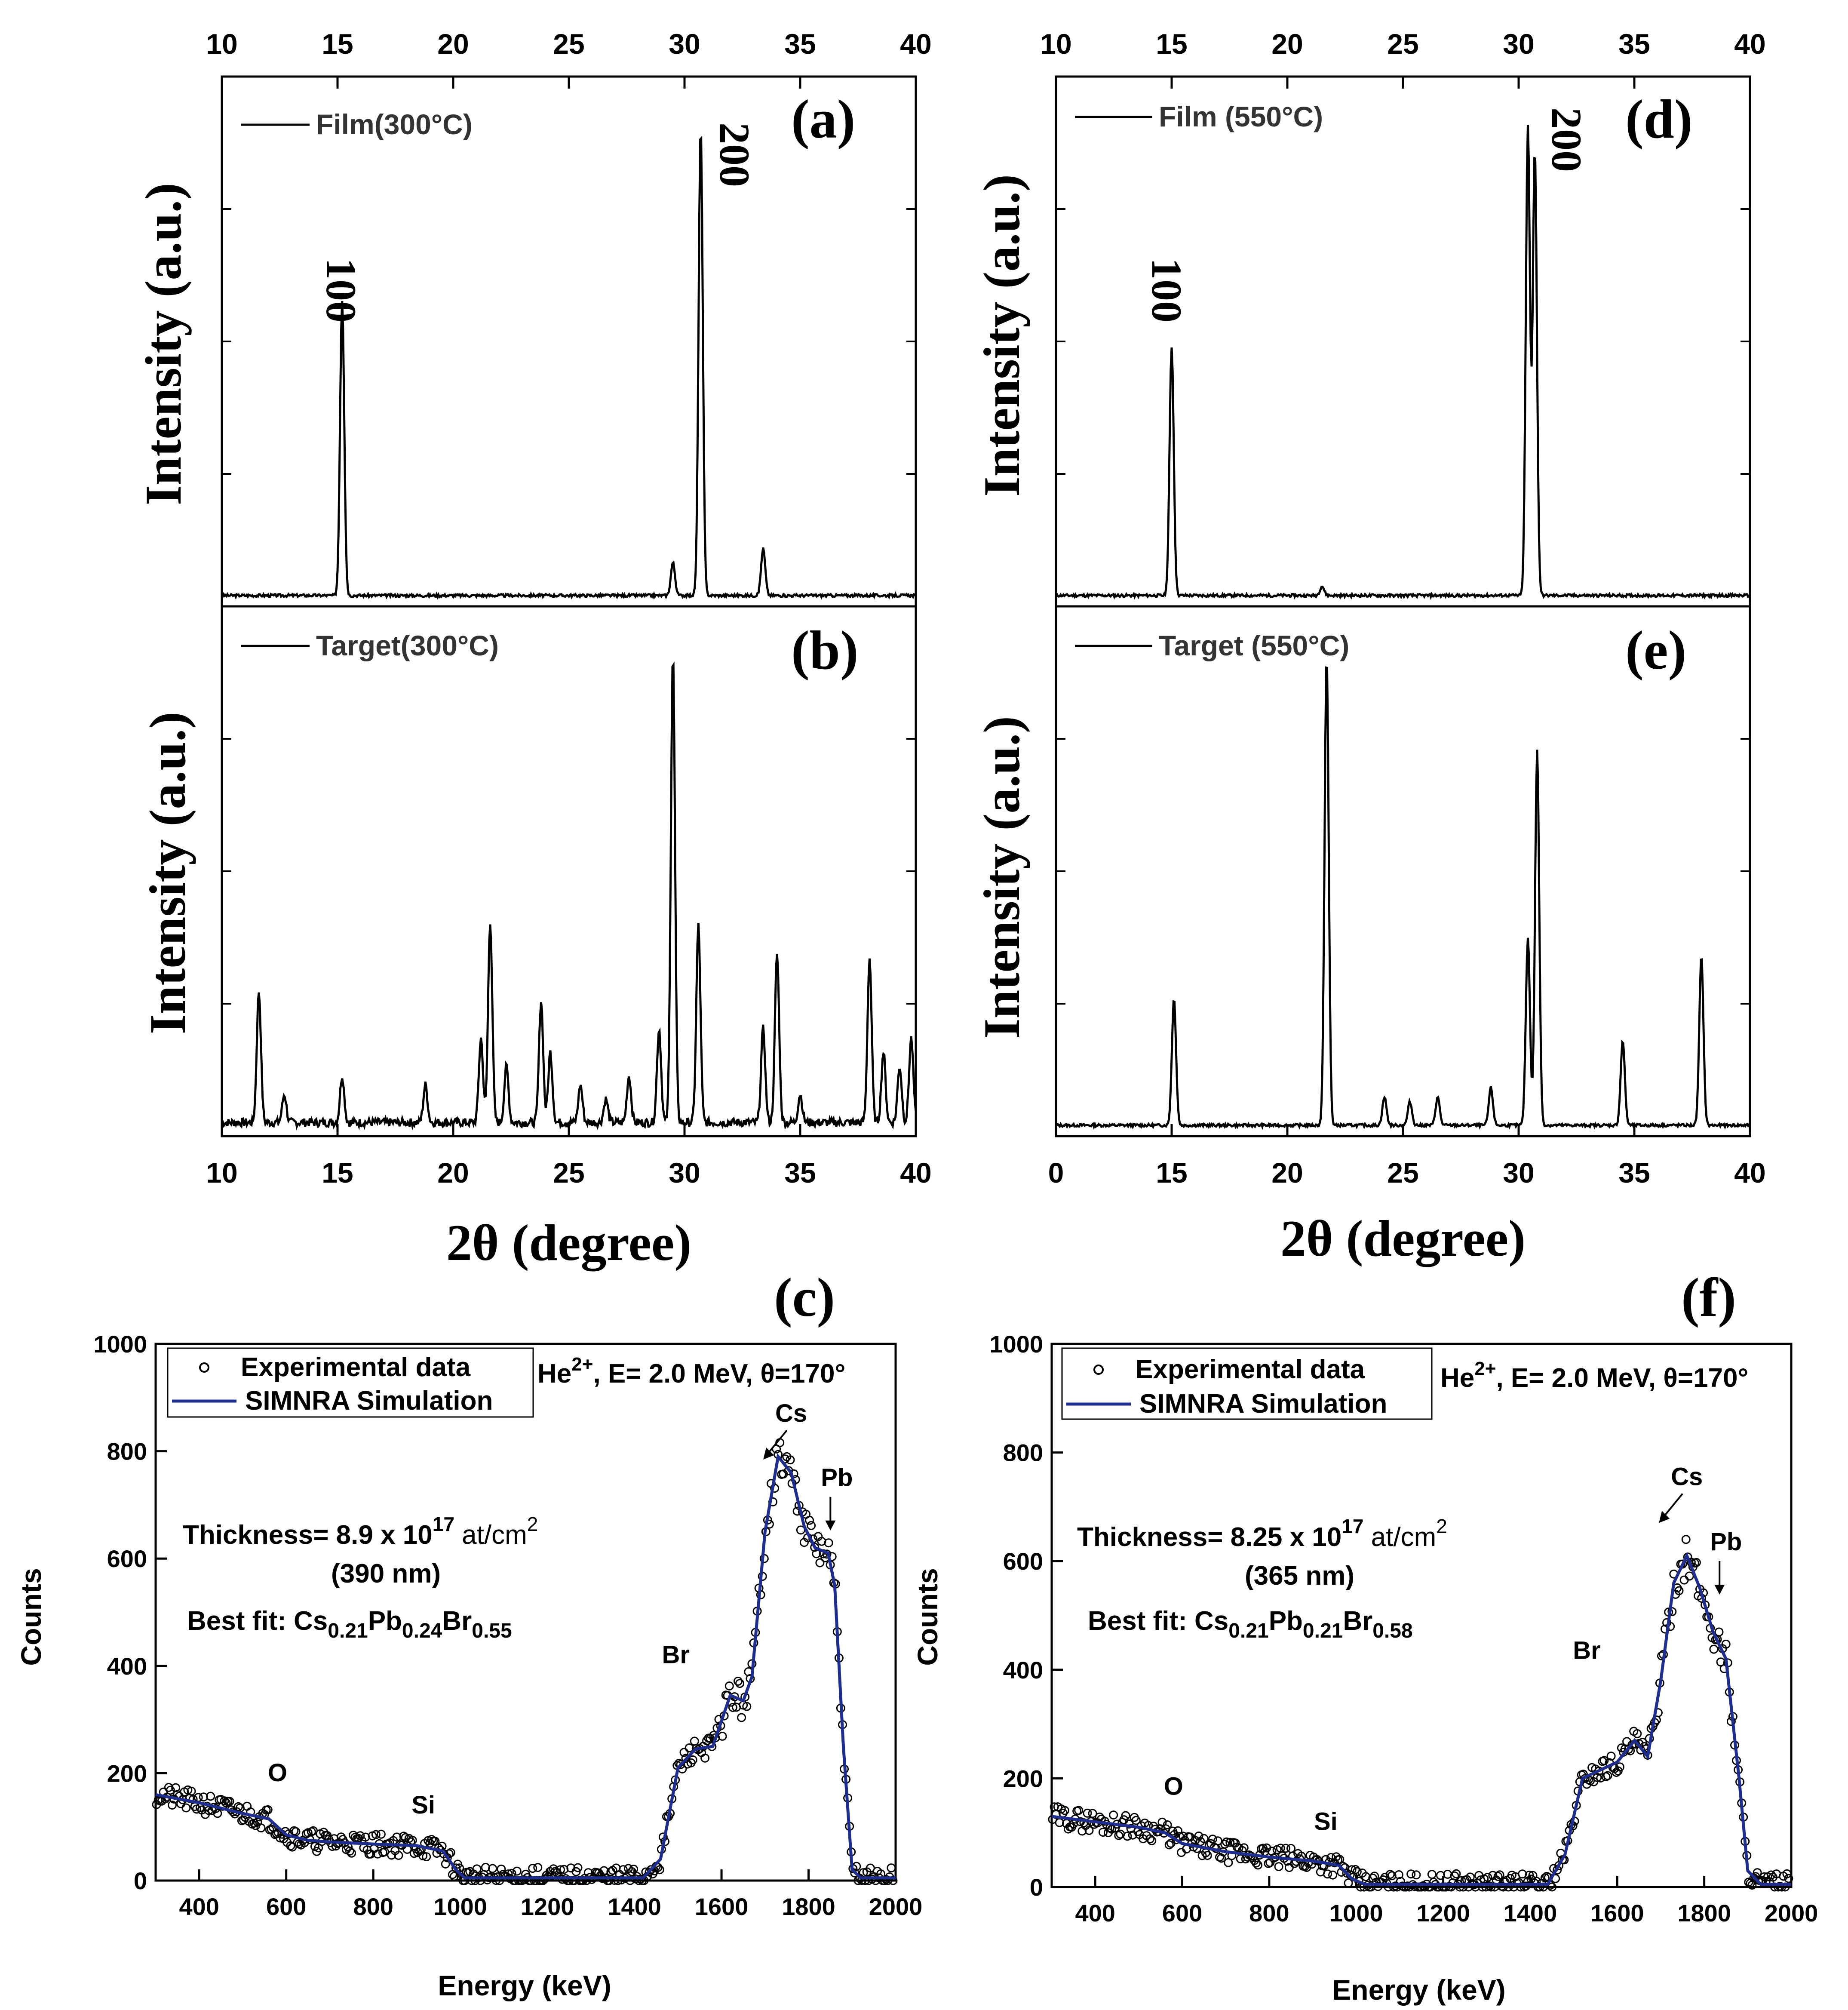  Describe the element at coordinates (568, 1243) in the screenshot. I see `panel-b-x-axis-title: 2θ (degree)` at that location.